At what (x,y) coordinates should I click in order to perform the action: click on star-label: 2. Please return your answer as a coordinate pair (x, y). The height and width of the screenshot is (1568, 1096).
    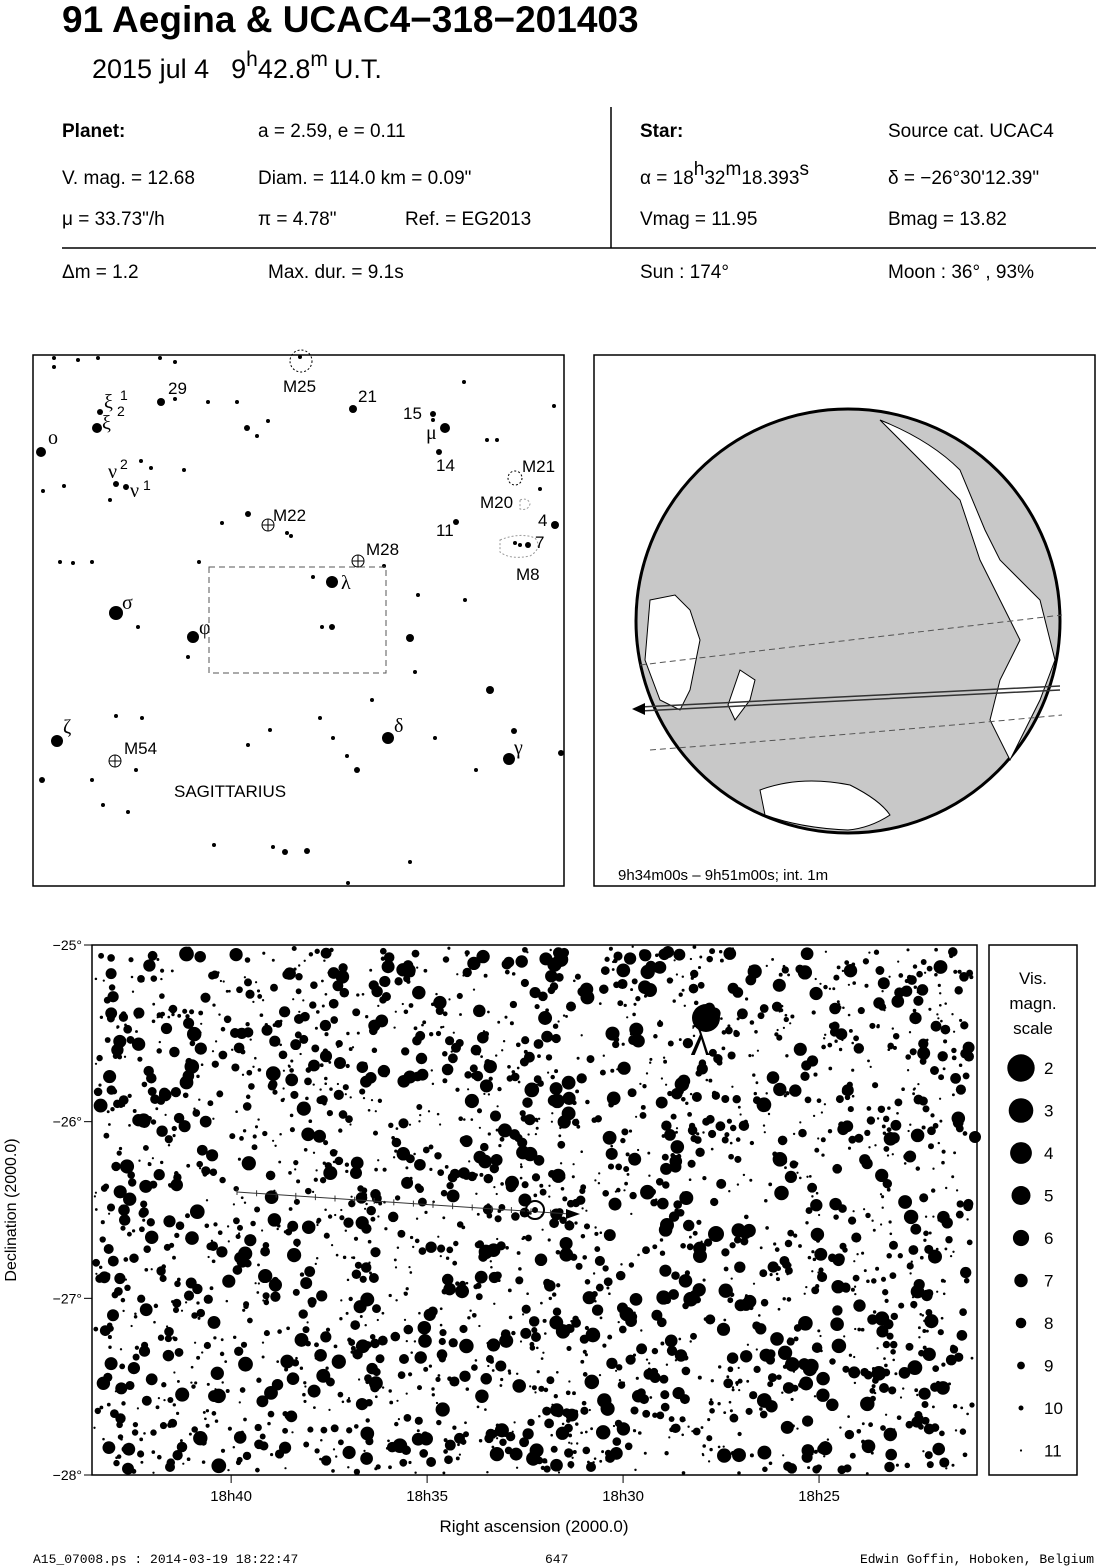
    Looking at the image, I should click on (124, 464).